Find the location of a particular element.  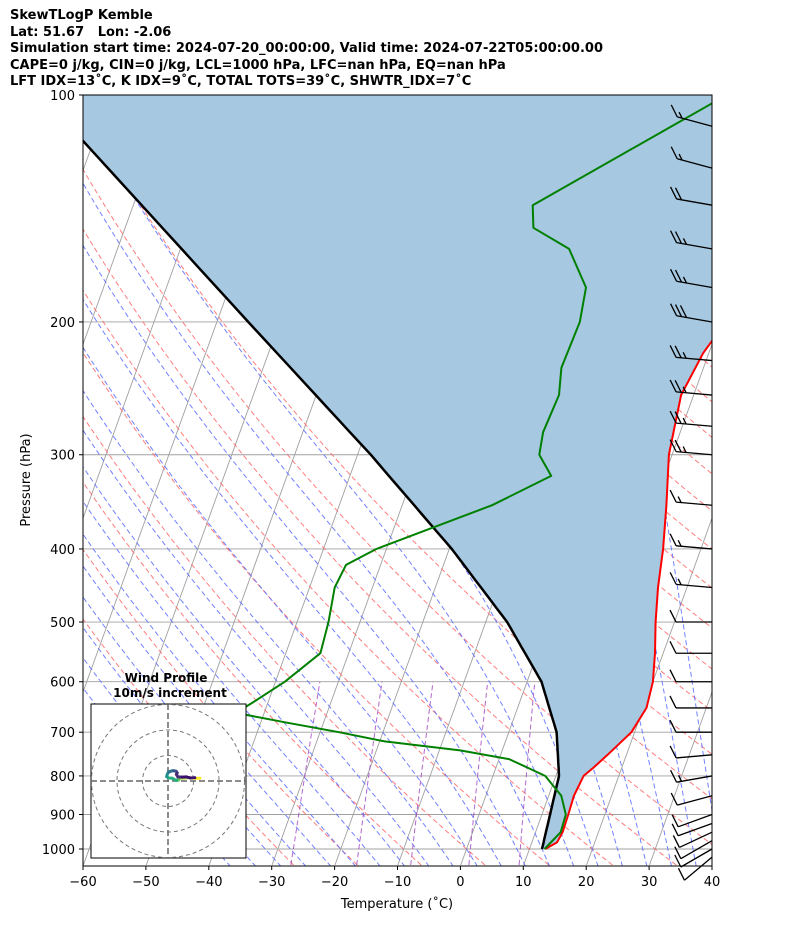

wind-barbs is located at coordinates (691, 492).